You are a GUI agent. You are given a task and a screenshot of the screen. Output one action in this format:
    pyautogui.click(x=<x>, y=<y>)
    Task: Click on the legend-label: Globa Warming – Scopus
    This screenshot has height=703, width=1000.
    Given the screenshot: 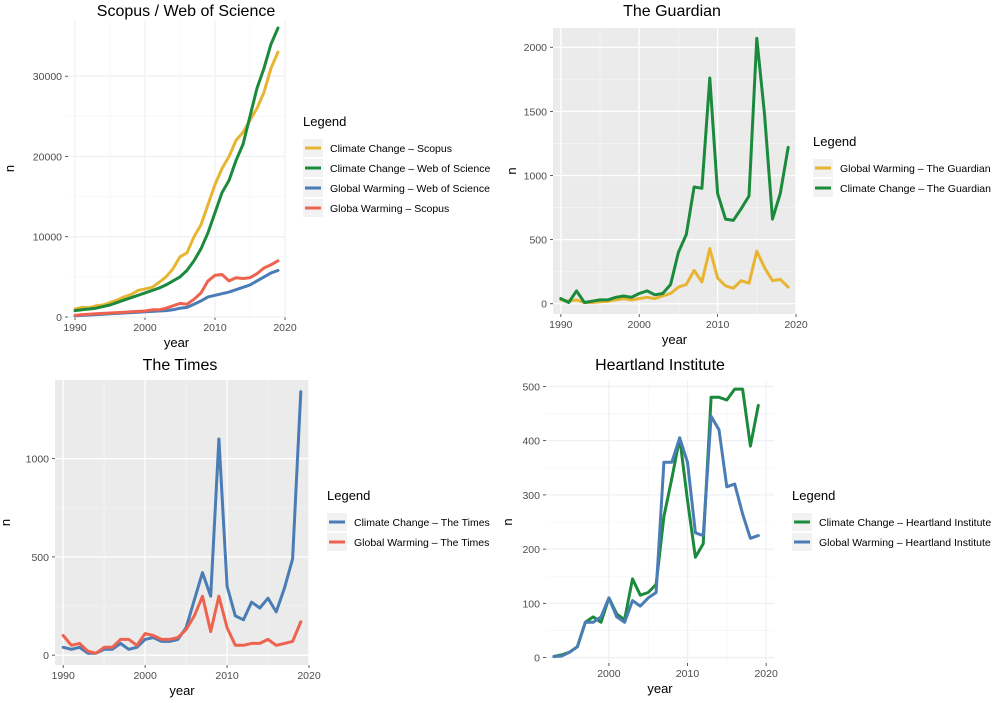 What is the action you would take?
    pyautogui.click(x=389, y=209)
    